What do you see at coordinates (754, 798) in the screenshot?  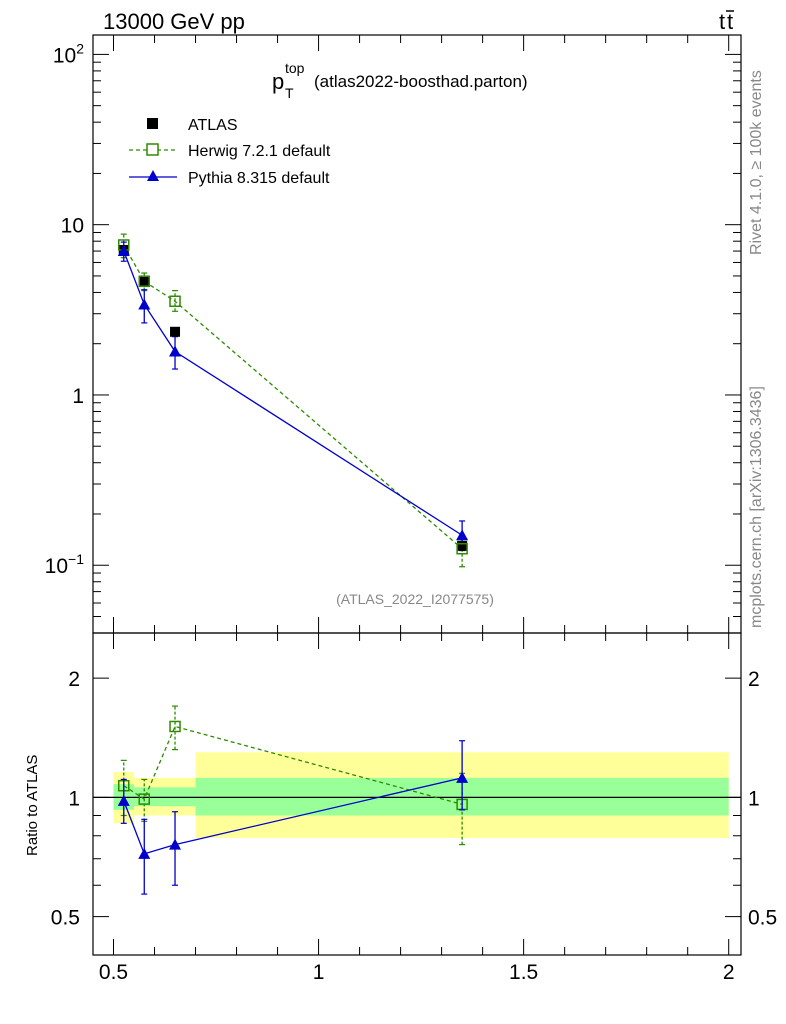 I see `ratio-y-tick-label-right: 1` at bounding box center [754, 798].